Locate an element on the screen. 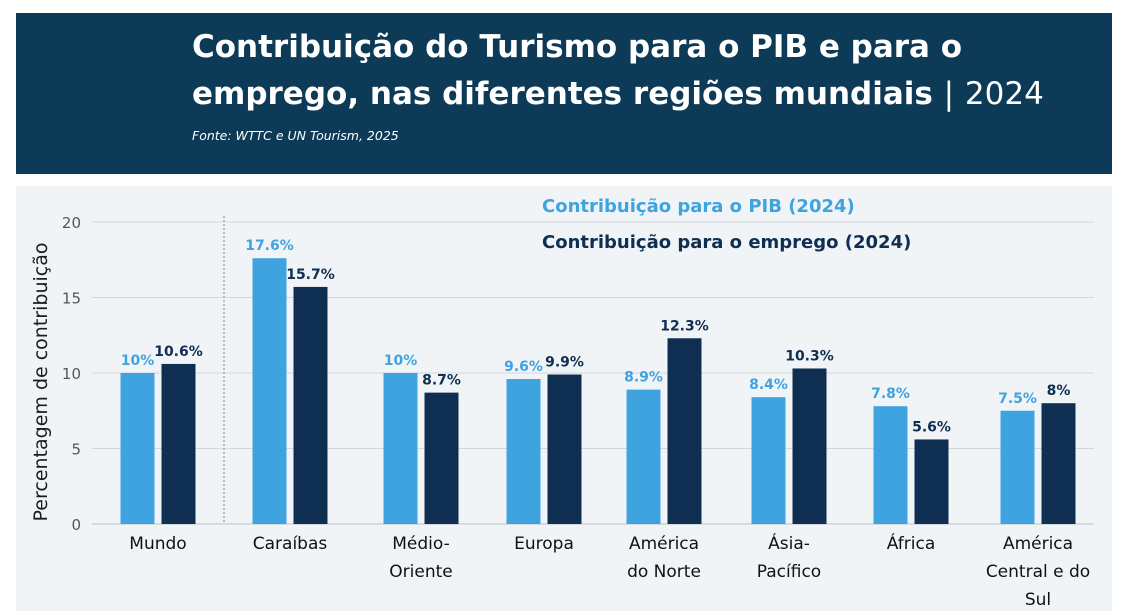  x-category-label: Sul is located at coordinates (1038, 600).